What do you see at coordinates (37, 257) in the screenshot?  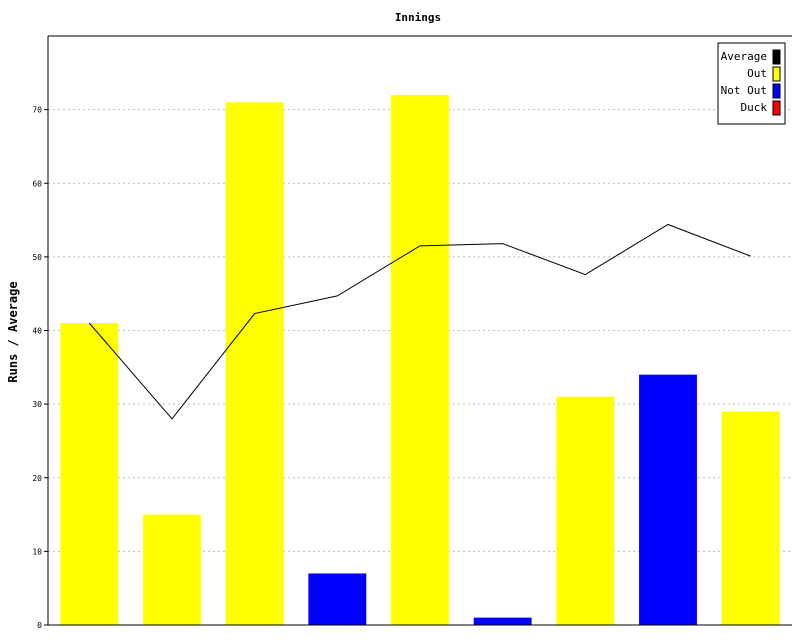 I see `y-tick-label: 50` at bounding box center [37, 257].